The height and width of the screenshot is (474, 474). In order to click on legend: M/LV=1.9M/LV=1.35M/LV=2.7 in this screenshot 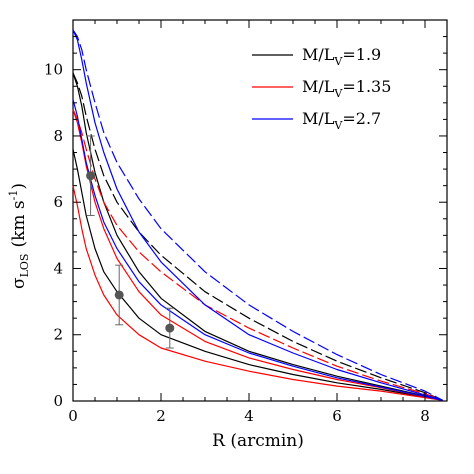, I will do `click(321, 88)`.